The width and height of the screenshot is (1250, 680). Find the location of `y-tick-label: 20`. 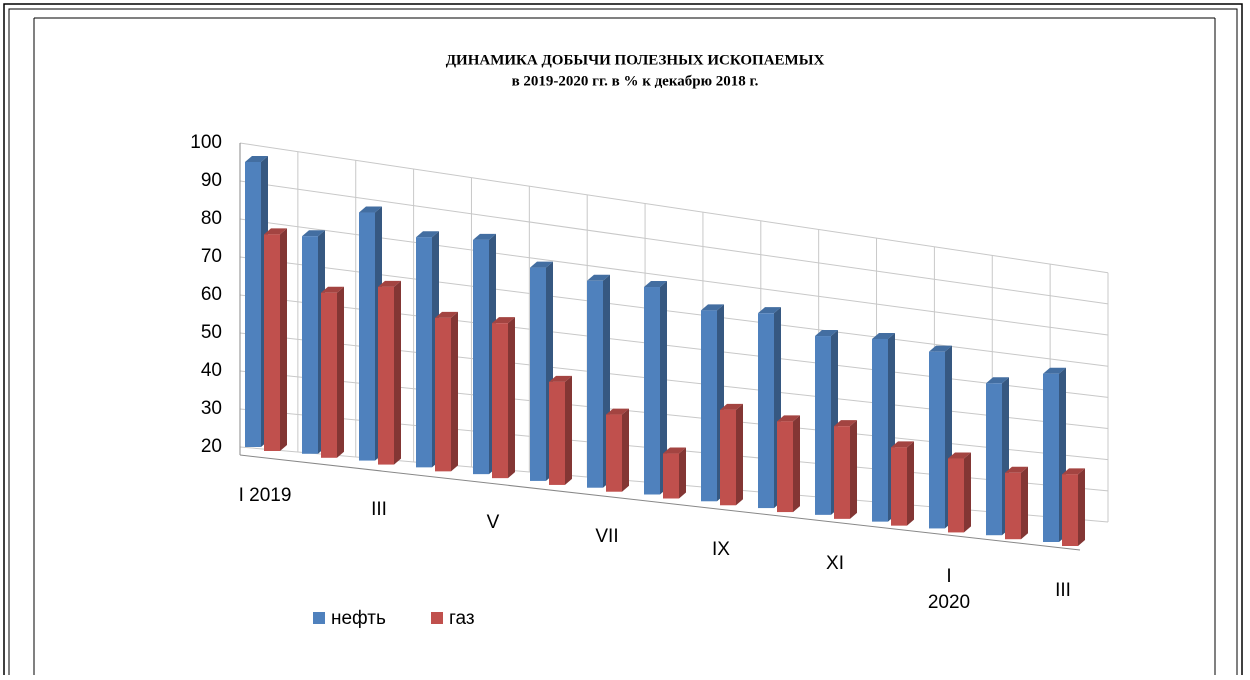

y-tick-label: 20 is located at coordinates (211, 446).